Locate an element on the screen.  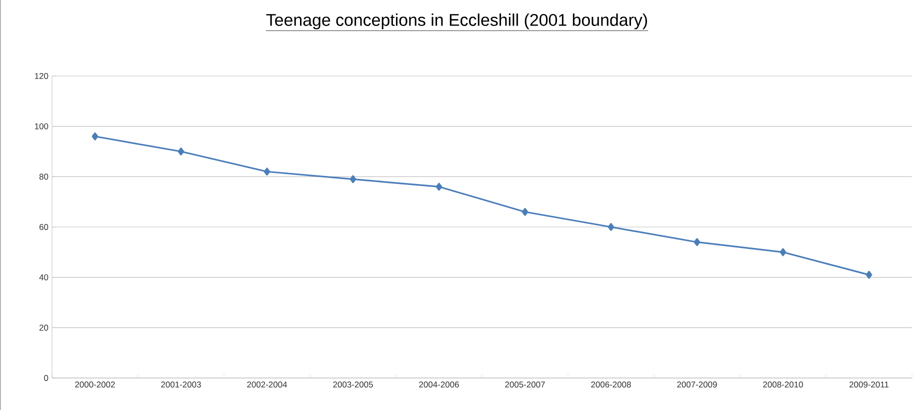
x-tick-label: 2009-2011 is located at coordinates (869, 385).